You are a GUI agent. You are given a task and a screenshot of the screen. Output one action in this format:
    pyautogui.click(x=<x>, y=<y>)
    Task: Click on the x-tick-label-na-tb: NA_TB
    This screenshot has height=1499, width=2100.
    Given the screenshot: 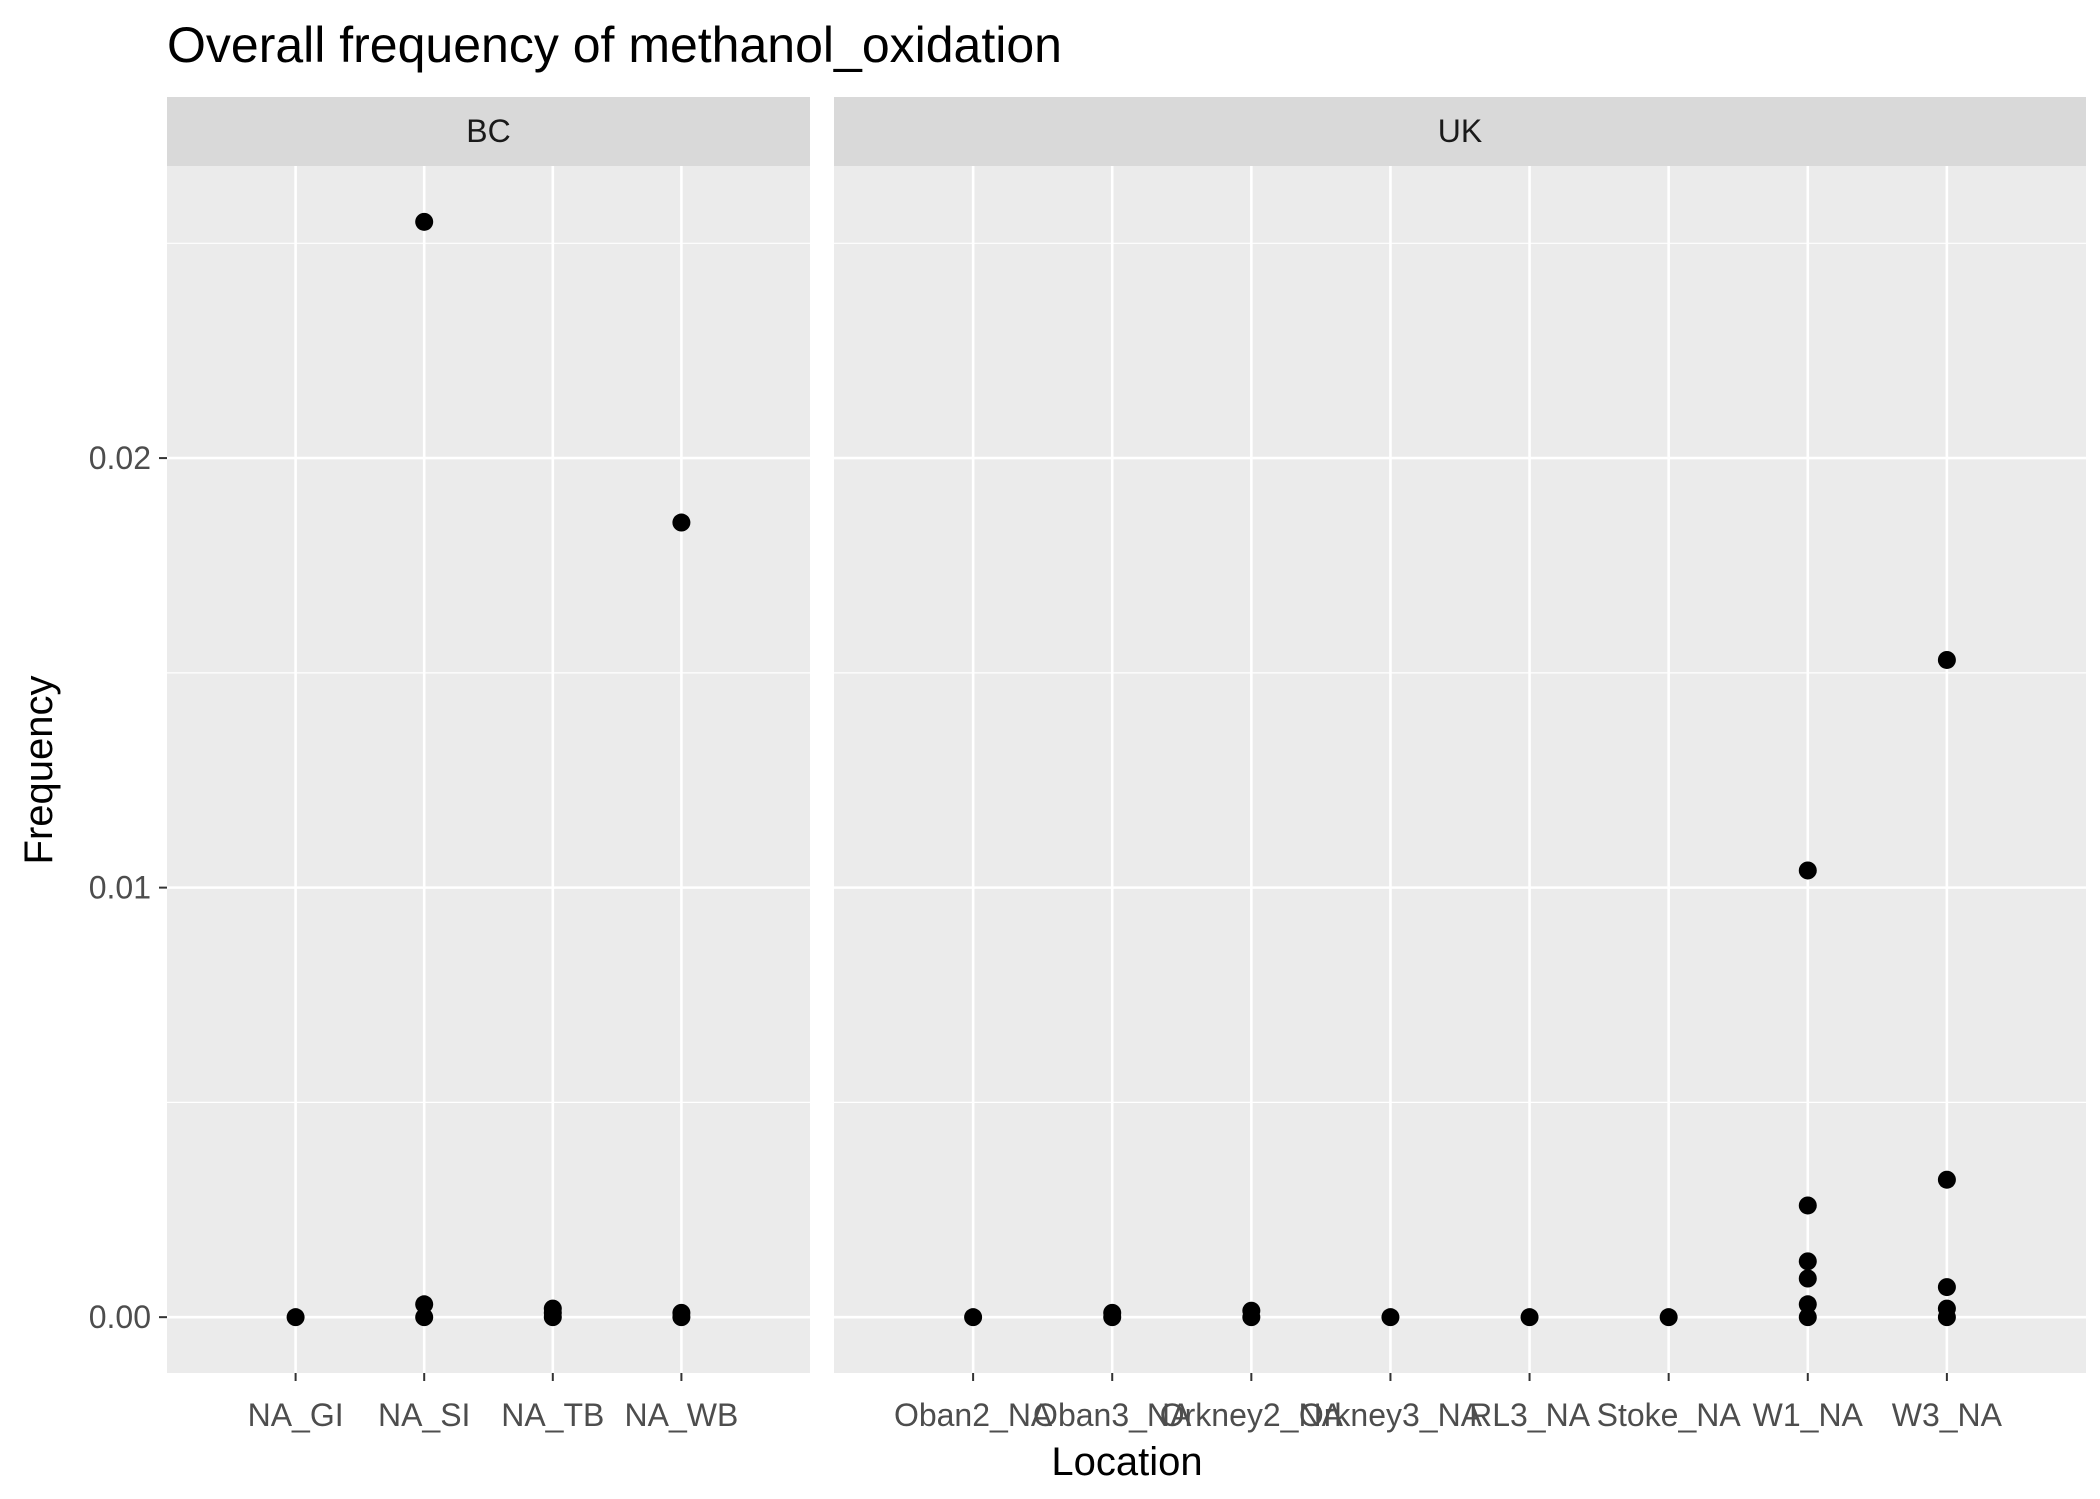 What is the action you would take?
    pyautogui.click(x=552, y=1415)
    